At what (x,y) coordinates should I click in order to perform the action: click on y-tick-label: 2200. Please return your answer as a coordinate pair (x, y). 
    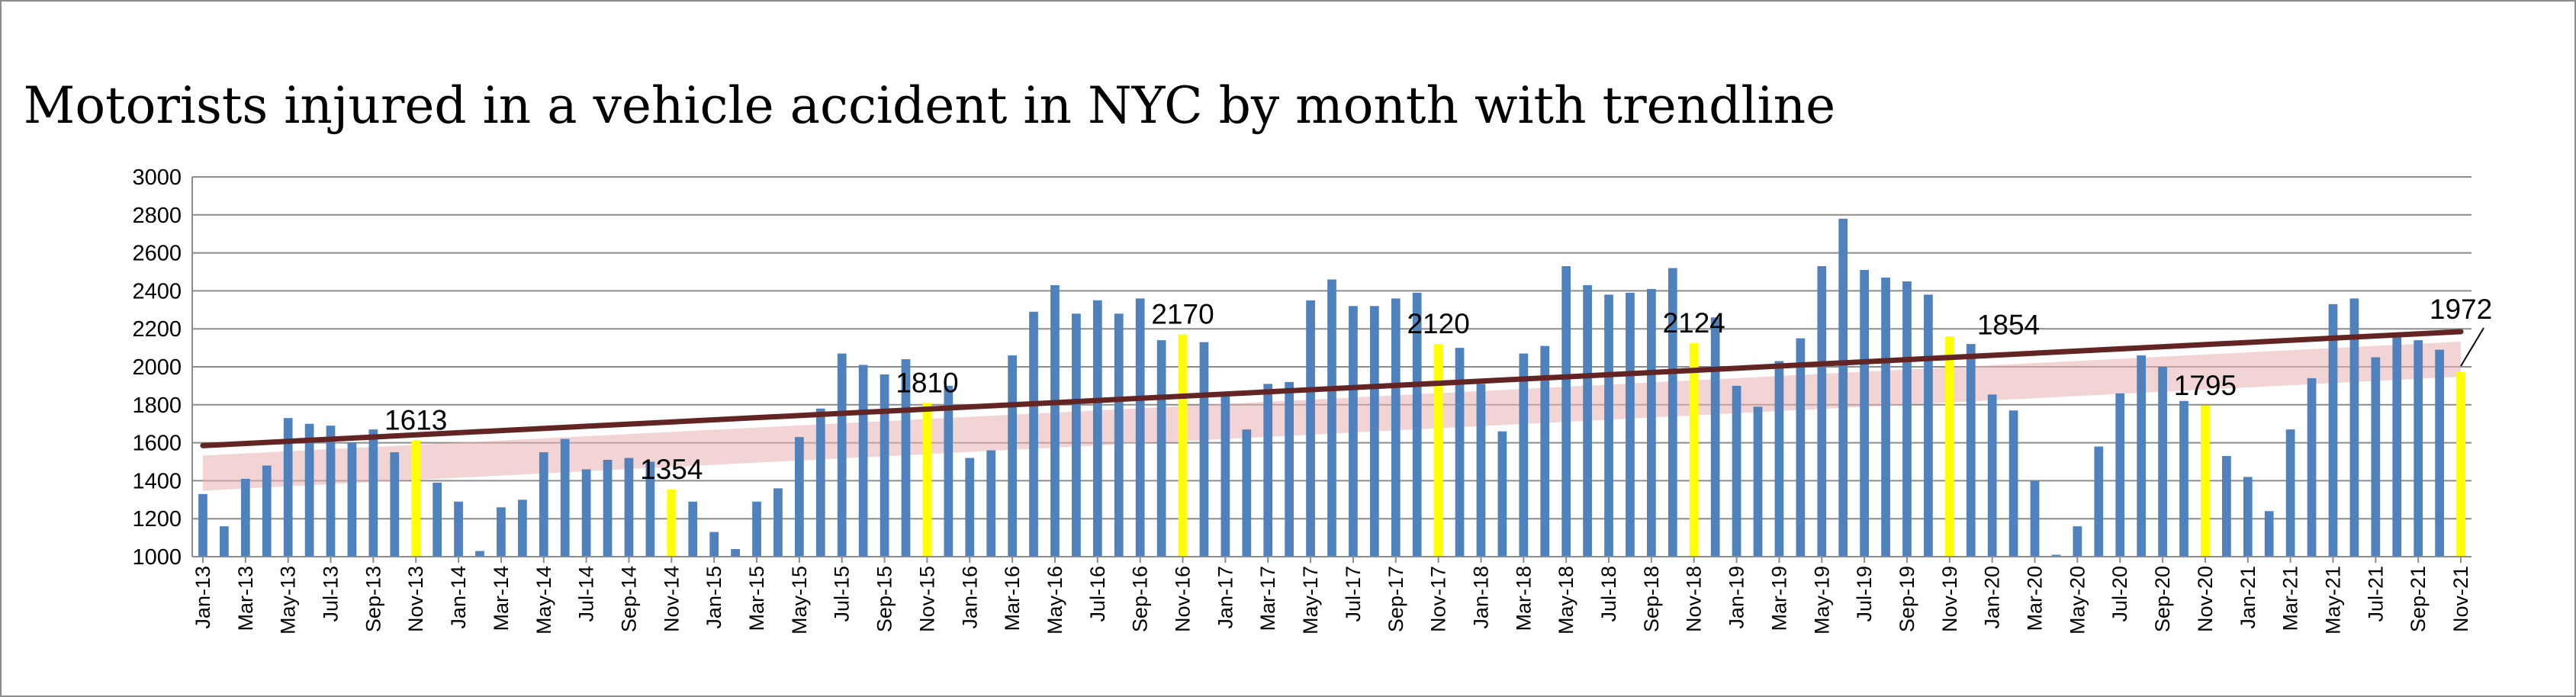
    Looking at the image, I should click on (157, 329).